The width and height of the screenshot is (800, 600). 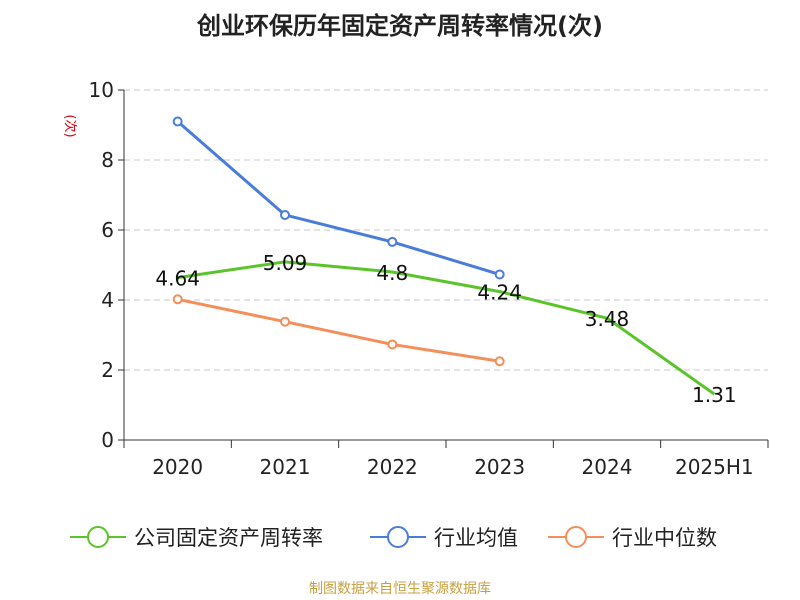 I want to click on legend-label: 行业中位数, so click(x=664, y=538).